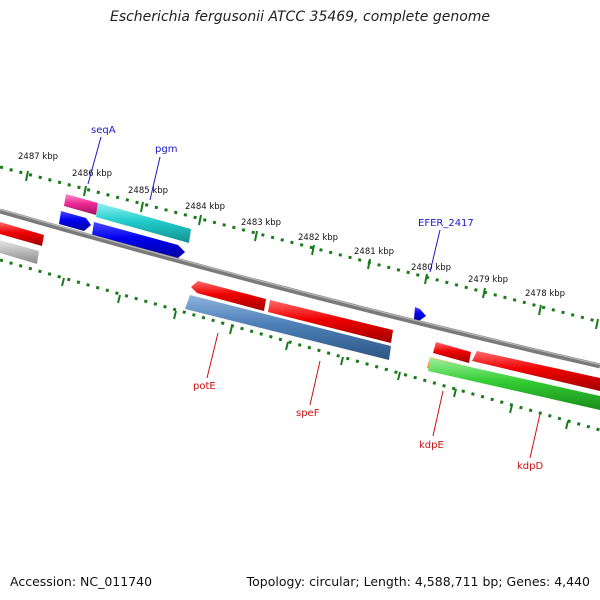 The height and width of the screenshot is (600, 600). I want to click on tick-label: 2485 kbp, so click(148, 191).